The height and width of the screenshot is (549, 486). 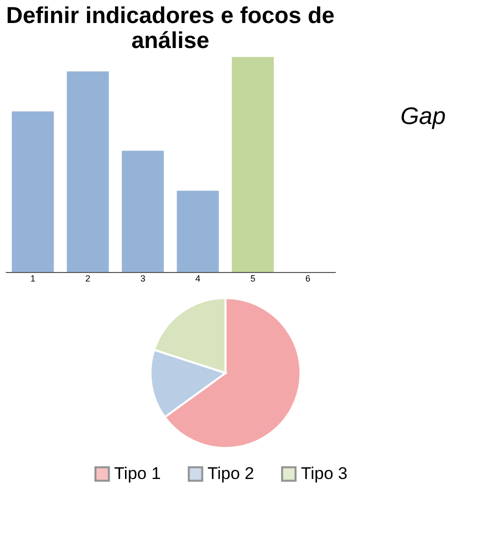 I want to click on x-tick-label: 4, so click(x=197, y=279).